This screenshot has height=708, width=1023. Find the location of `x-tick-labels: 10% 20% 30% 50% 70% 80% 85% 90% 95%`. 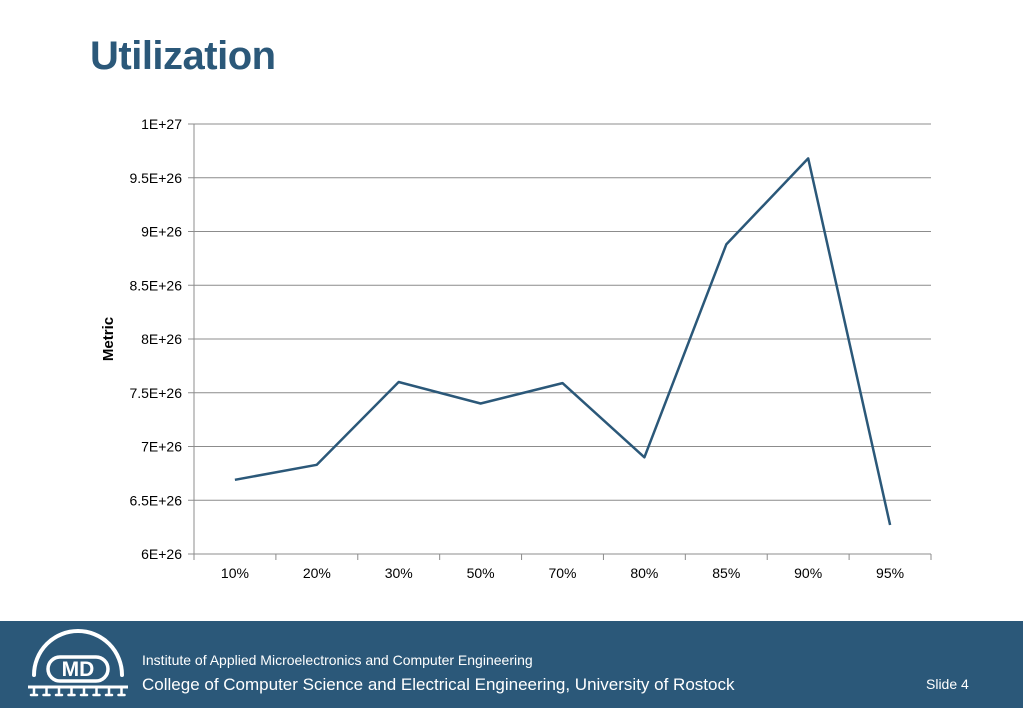

x-tick-labels: 10% 20% 30% 50% 70% 80% 85% 90% 95% is located at coordinates (562, 573).